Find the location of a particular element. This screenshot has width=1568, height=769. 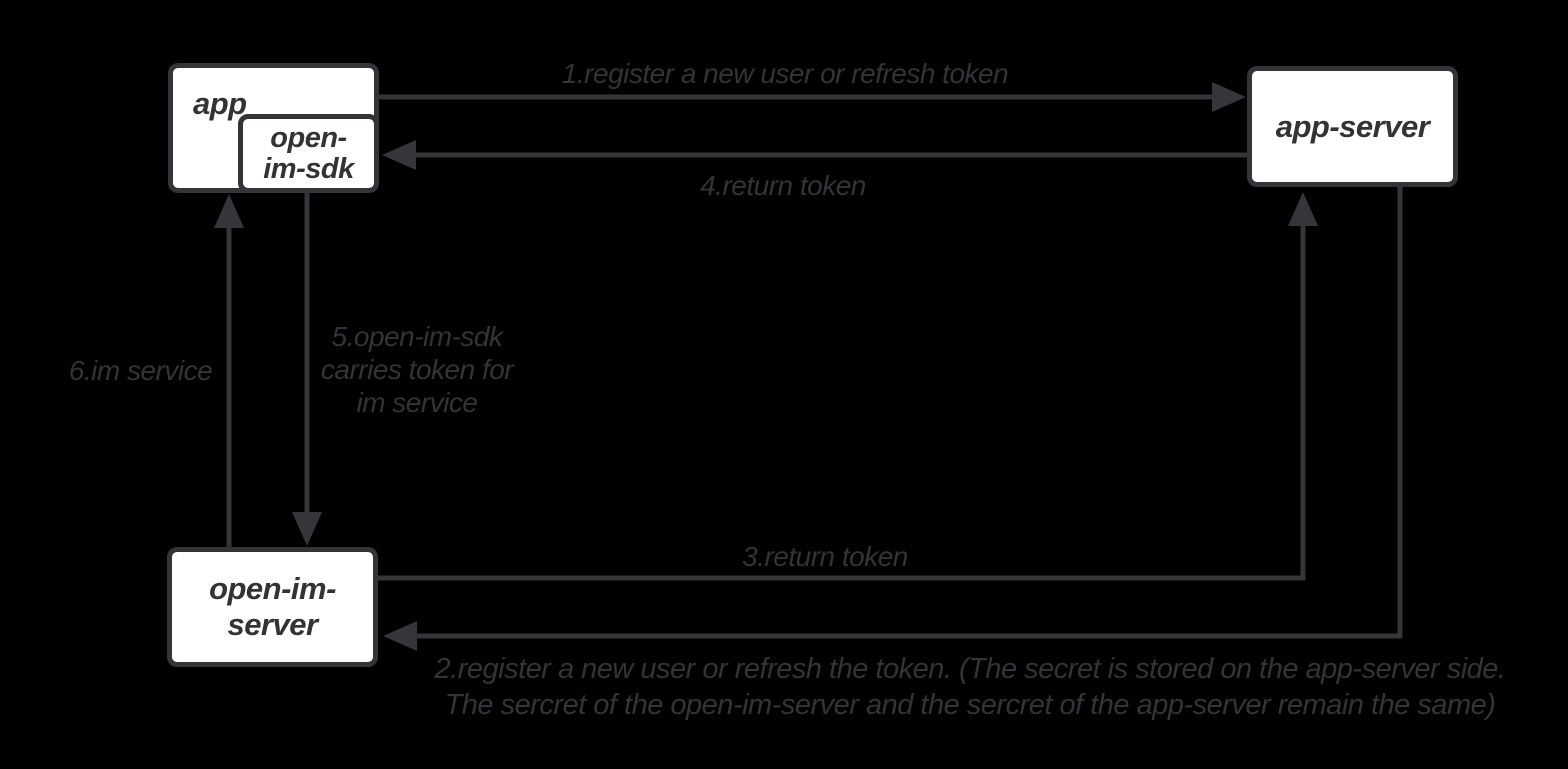

node-app-server: app-server is located at coordinates (1352, 126).